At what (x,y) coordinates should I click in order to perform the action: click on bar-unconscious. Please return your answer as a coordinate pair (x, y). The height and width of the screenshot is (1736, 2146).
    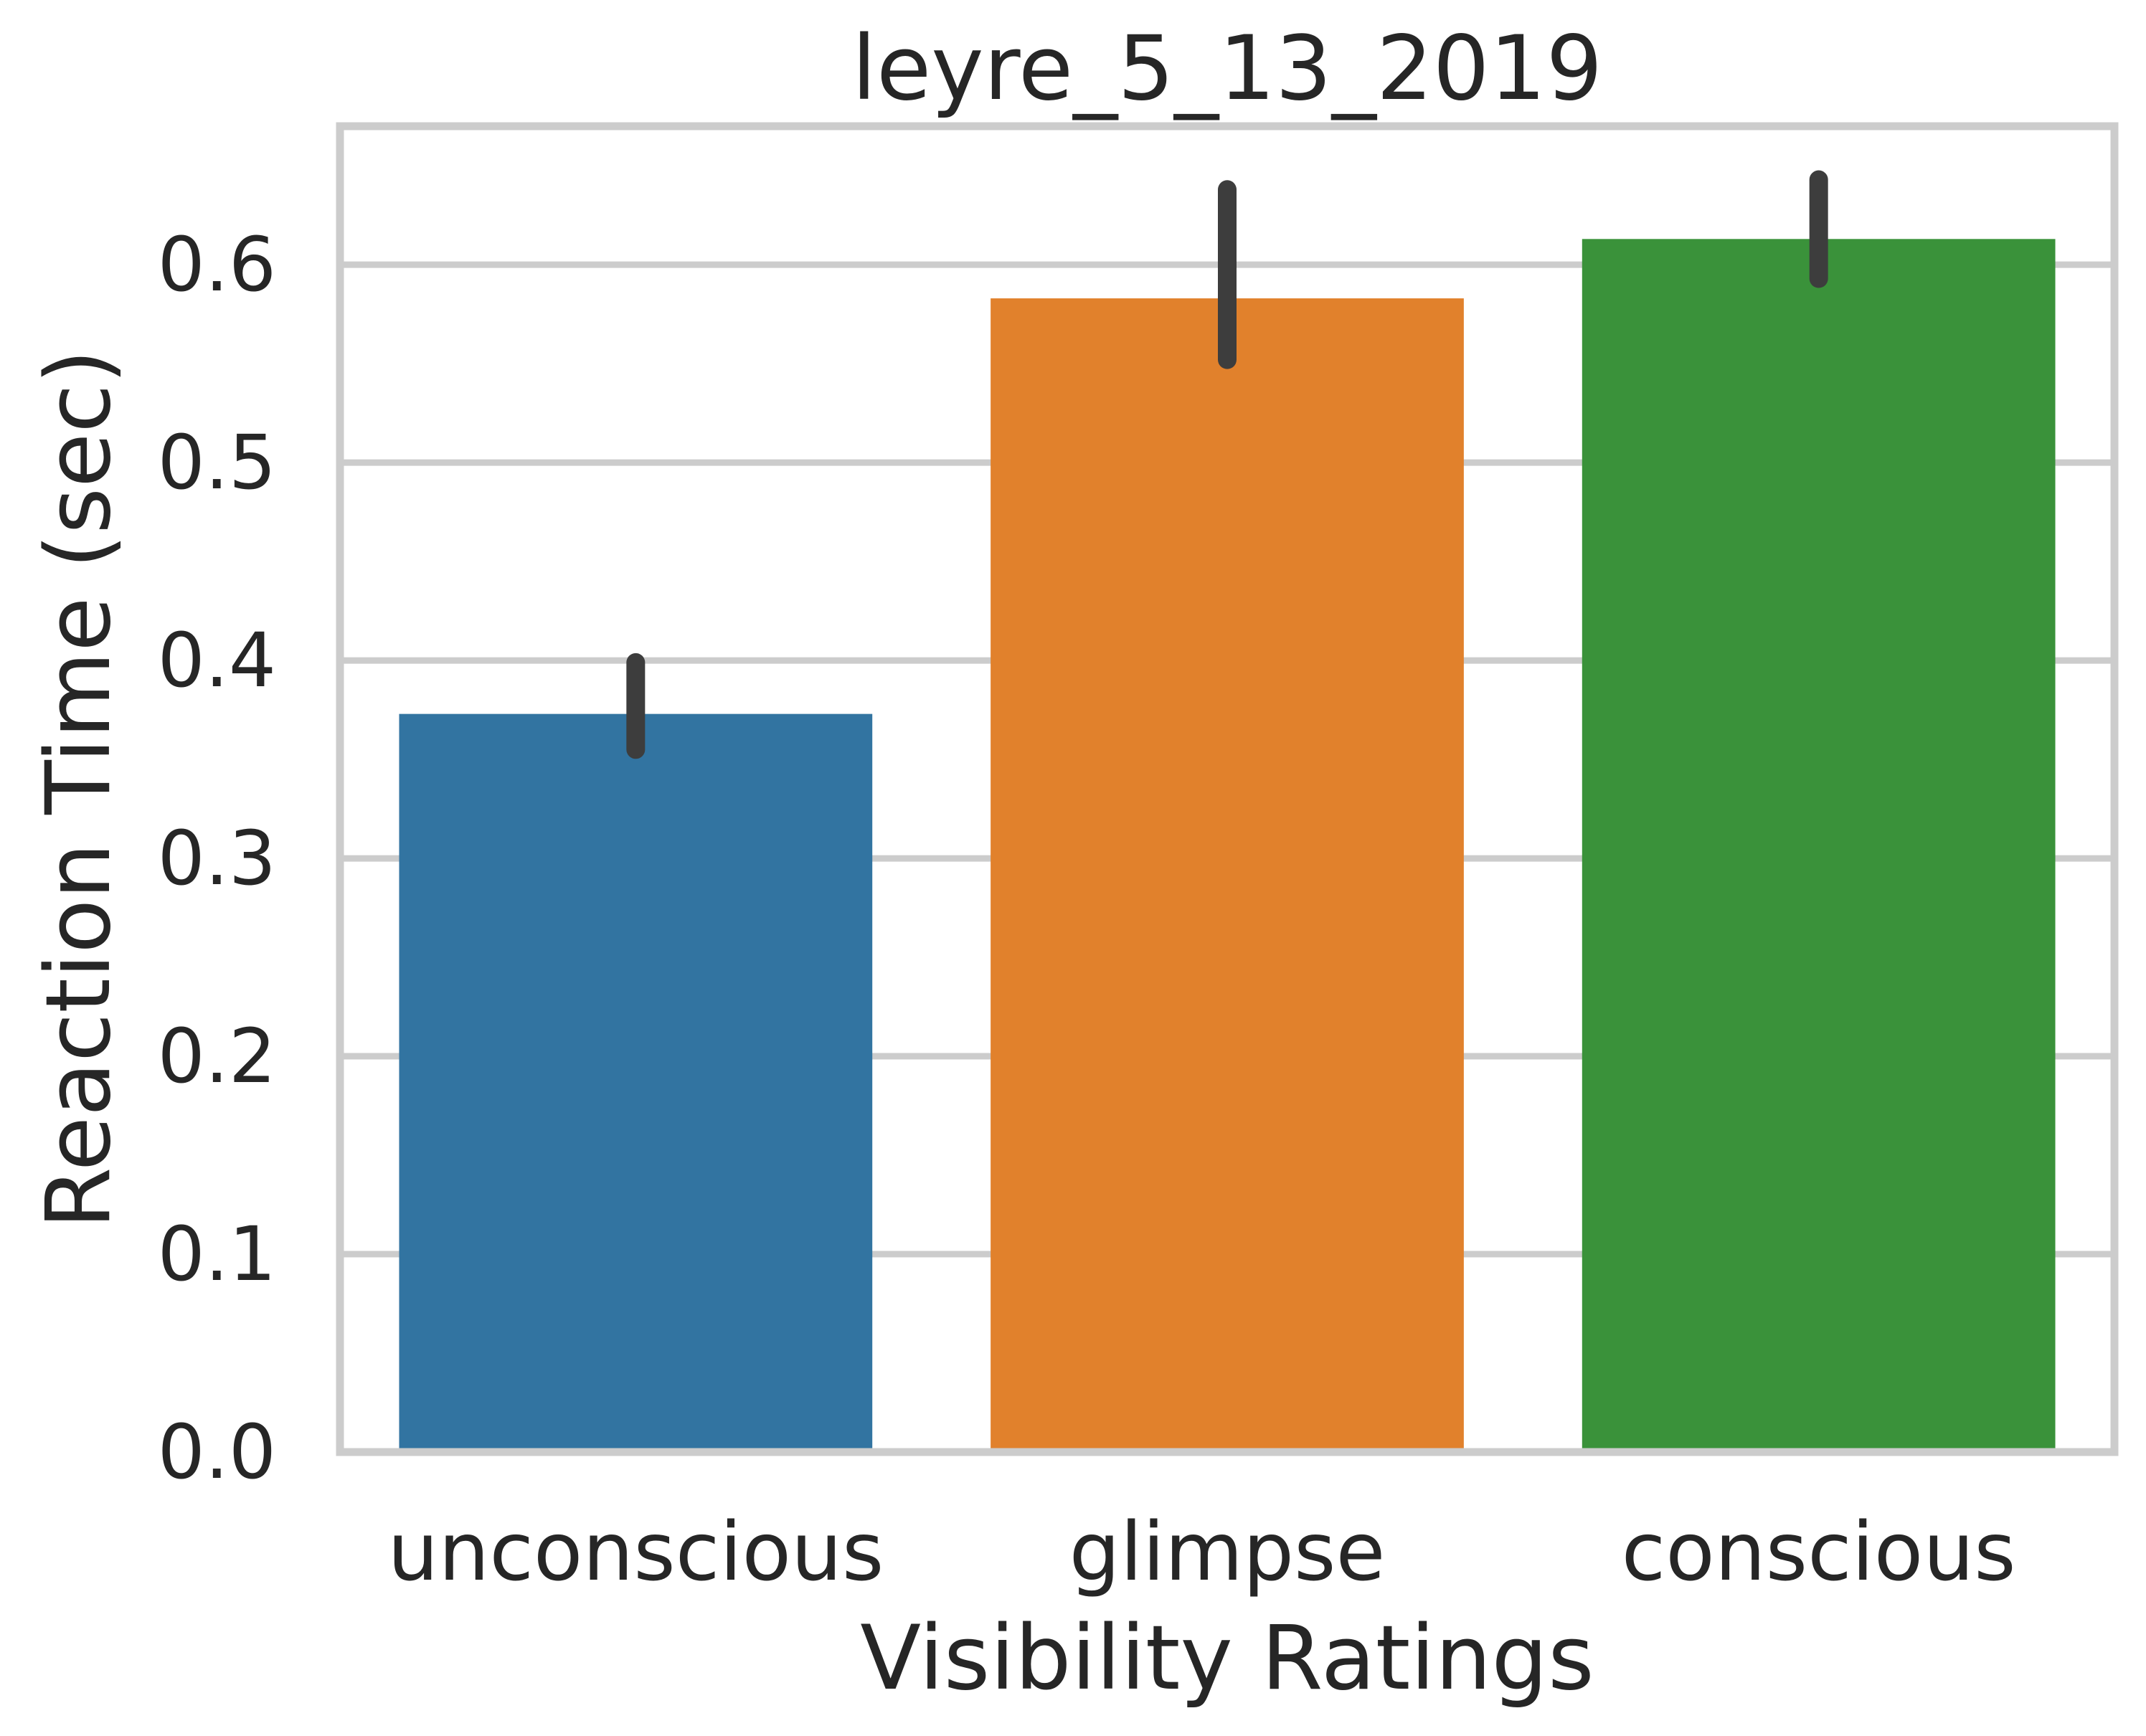
    Looking at the image, I should click on (636, 1082).